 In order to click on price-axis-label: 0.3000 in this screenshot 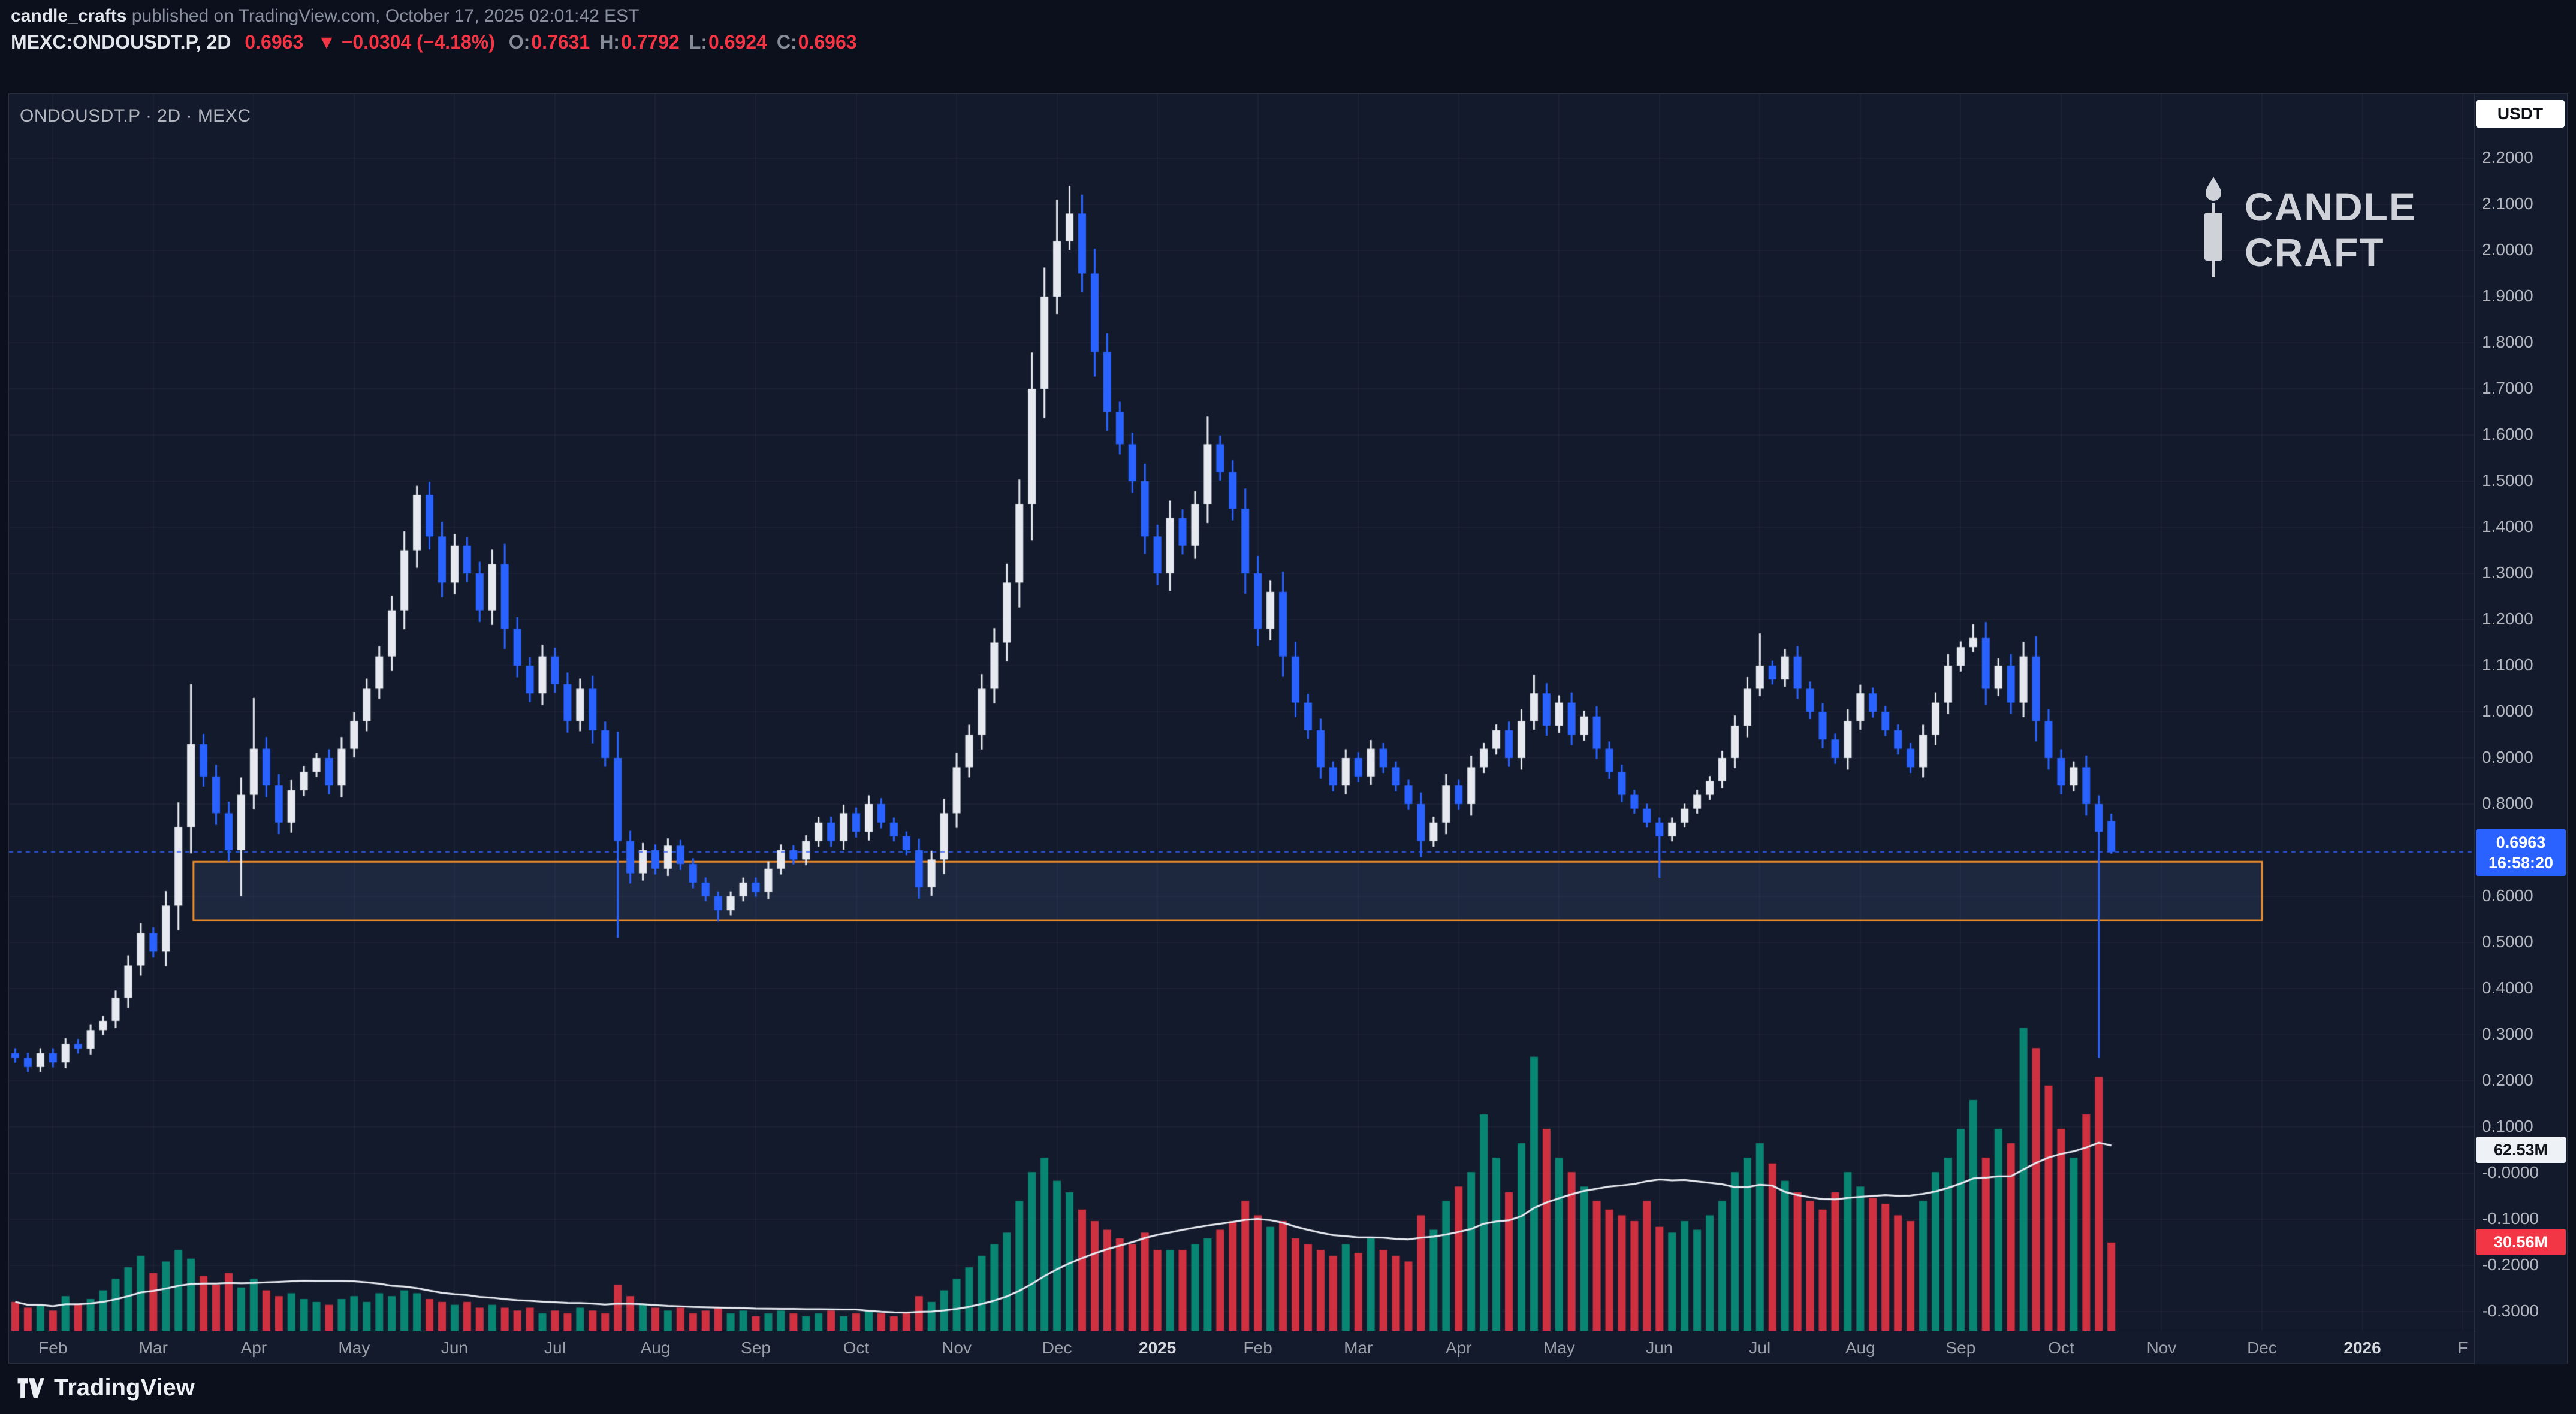, I will do `click(2508, 1034)`.